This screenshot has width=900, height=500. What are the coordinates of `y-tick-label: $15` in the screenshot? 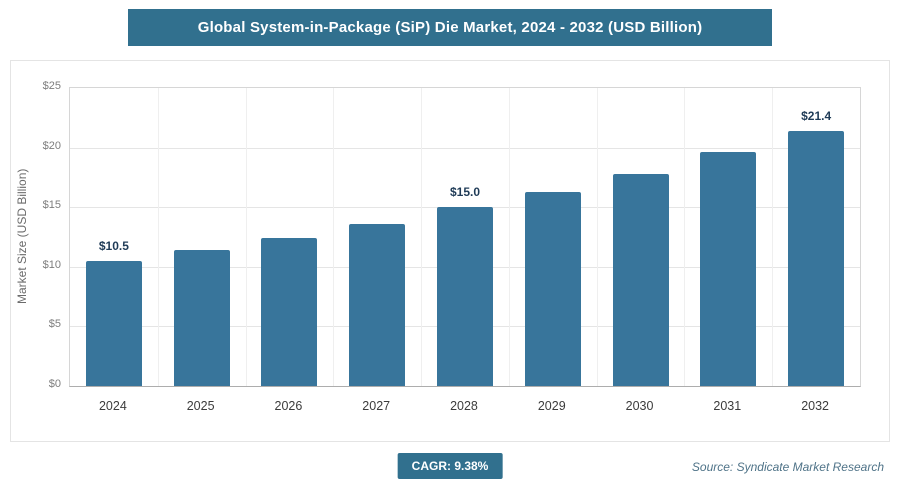 It's located at (51, 205).